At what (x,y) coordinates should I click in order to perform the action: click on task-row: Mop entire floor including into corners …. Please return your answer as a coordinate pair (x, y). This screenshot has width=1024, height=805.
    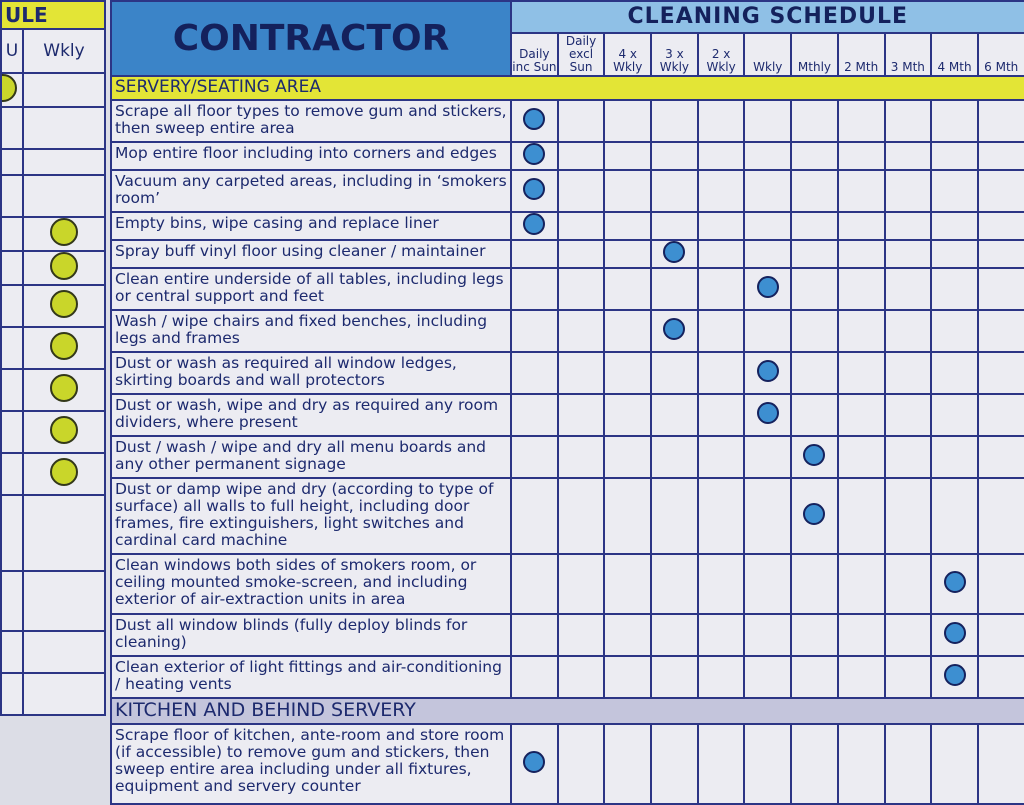
    Looking at the image, I should click on (567, 156).